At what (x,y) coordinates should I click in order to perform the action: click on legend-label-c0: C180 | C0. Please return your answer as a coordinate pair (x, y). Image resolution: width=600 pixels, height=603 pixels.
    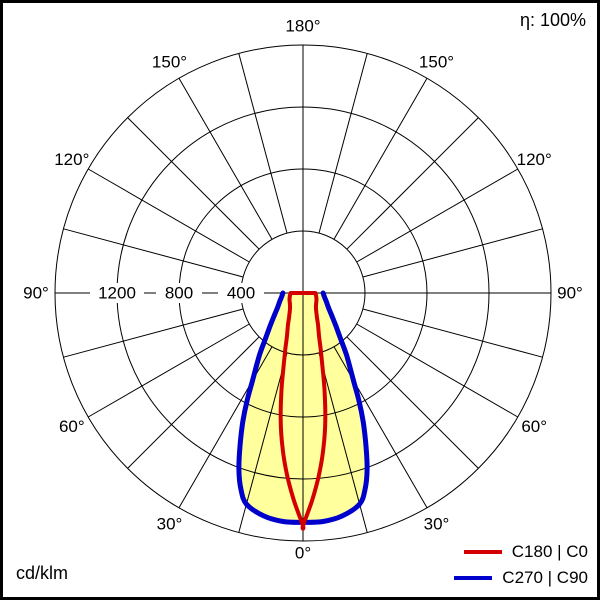
    Looking at the image, I should click on (549, 551).